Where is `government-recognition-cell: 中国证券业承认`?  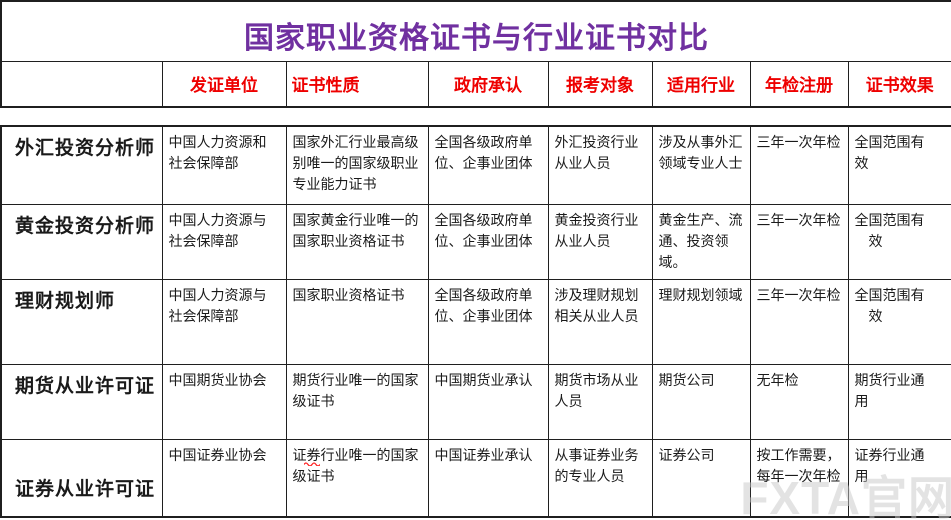
government-recognition-cell: 中国证券业承认 is located at coordinates (488, 478).